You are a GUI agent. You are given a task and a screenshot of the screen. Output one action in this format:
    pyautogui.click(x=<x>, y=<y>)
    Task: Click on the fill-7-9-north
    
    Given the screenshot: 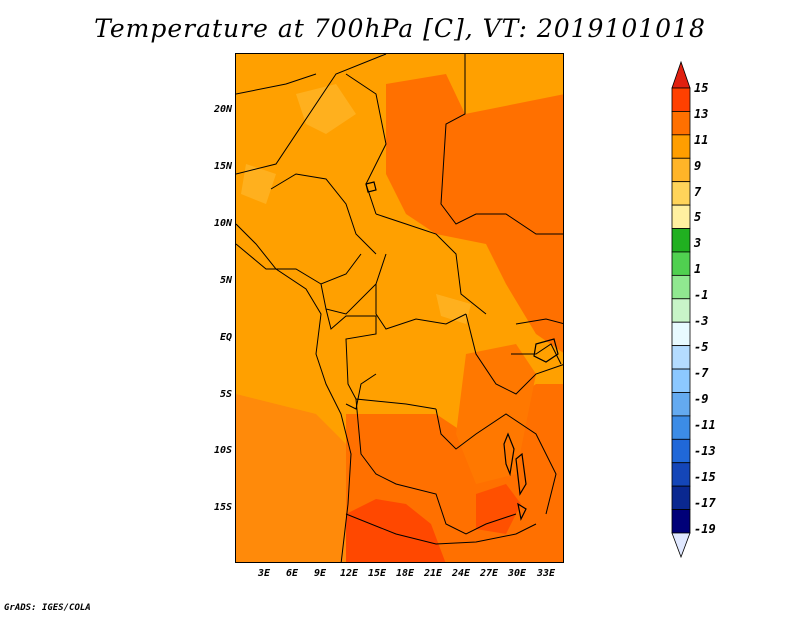 What is the action you would take?
    pyautogui.click(x=326, y=109)
    